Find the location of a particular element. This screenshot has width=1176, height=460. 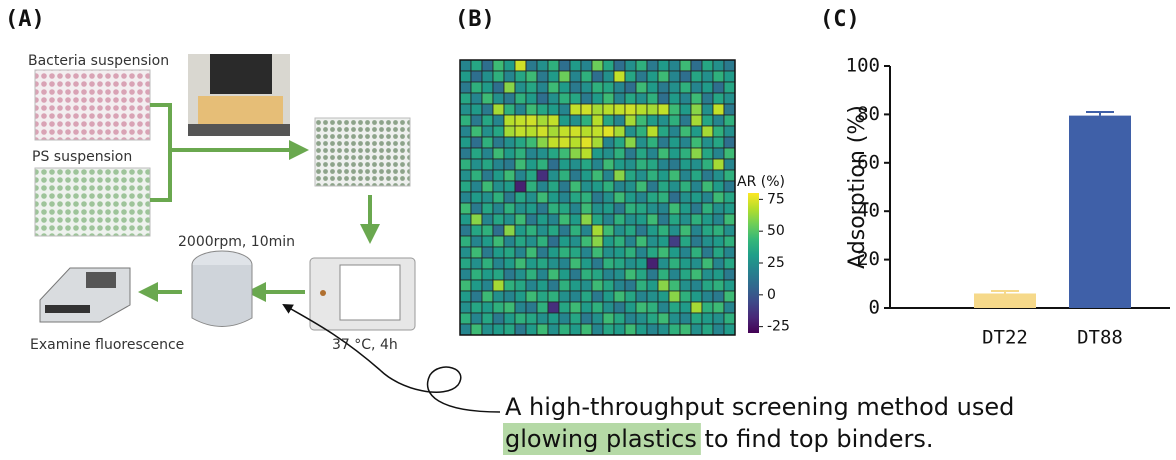

diagram-label: Examine fluorescence is located at coordinates (107, 345).